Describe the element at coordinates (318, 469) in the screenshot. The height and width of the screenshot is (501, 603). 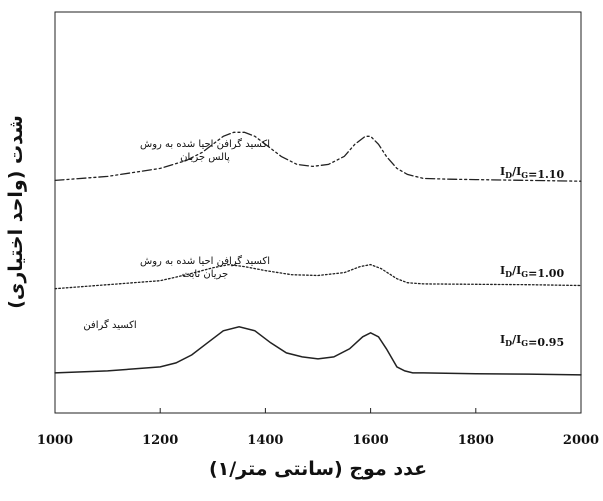
I see `x-axis-title: عدد موج (سانتی متر/۱)` at that location.